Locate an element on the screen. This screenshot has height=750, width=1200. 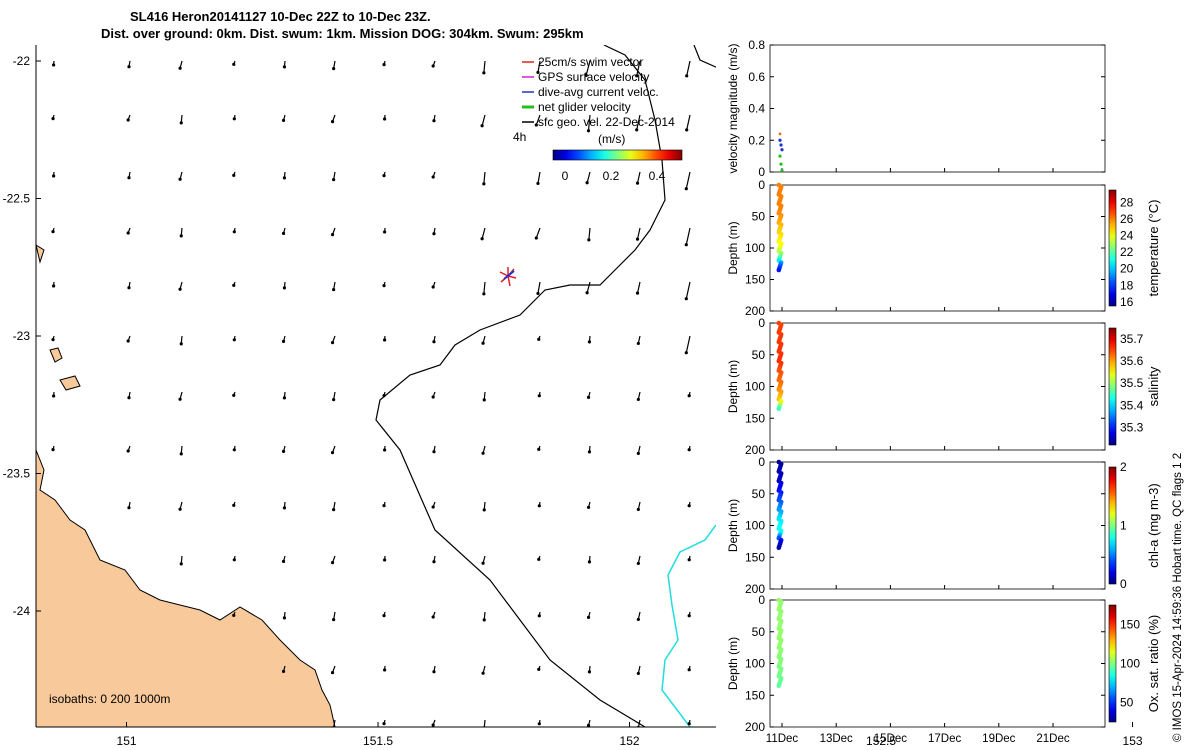
legend-entry-1: GPS surface velocity is located at coordinates (593, 77).